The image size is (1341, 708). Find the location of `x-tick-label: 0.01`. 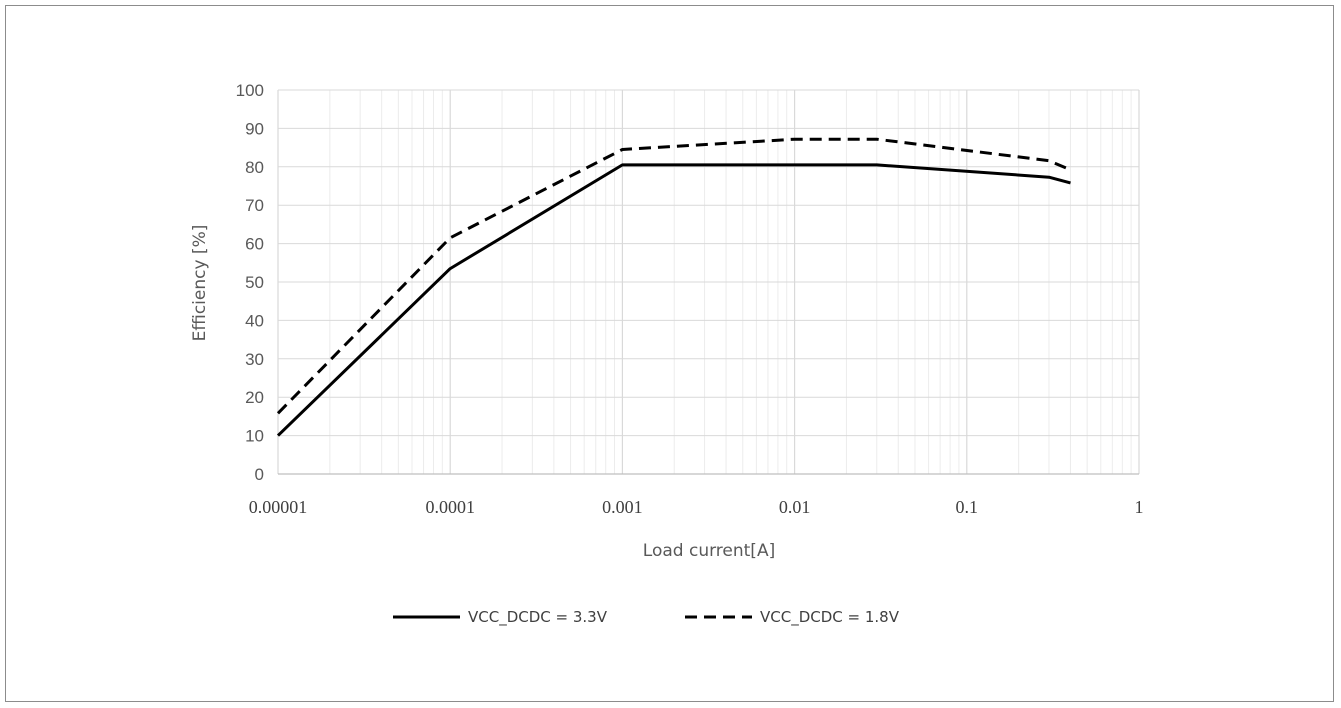

x-tick-label: 0.01 is located at coordinates (795, 507).